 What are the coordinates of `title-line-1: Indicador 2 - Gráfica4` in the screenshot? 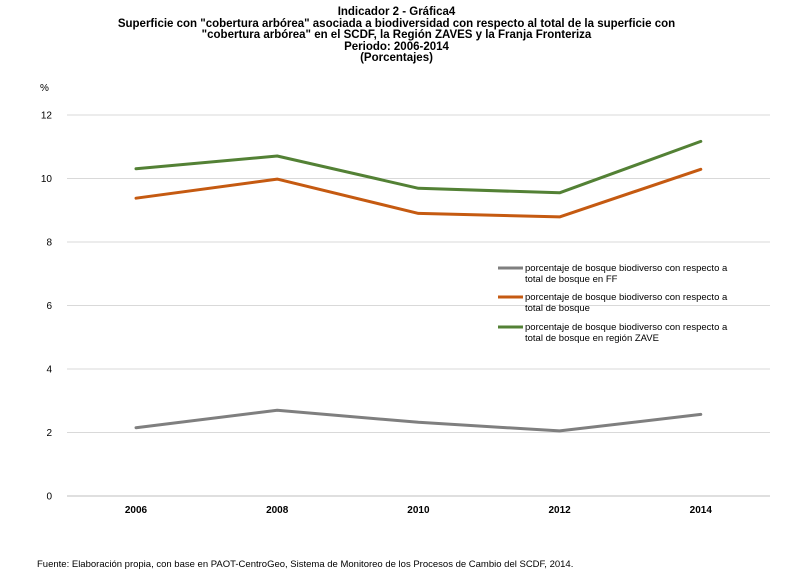 It's located at (396, 12).